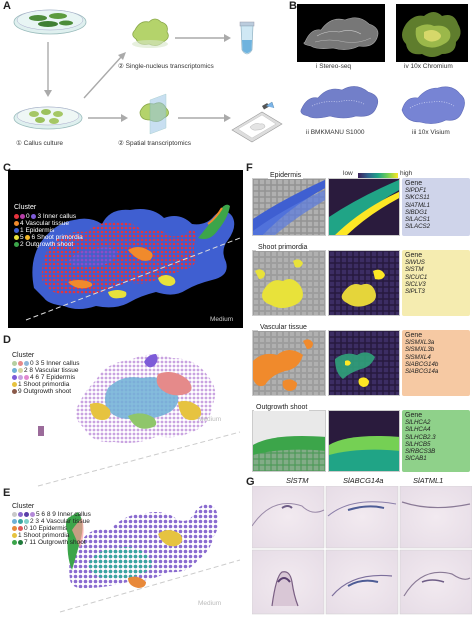 The height and width of the screenshot is (618, 474). I want to click on legend-item: 5 6 8 9 Inner callus, so click(51, 514).